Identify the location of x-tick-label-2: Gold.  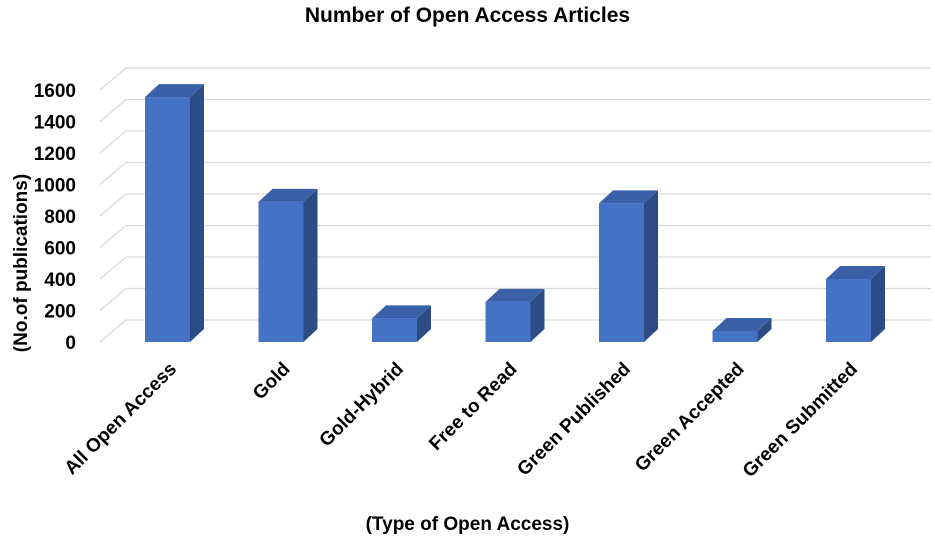
(271, 381).